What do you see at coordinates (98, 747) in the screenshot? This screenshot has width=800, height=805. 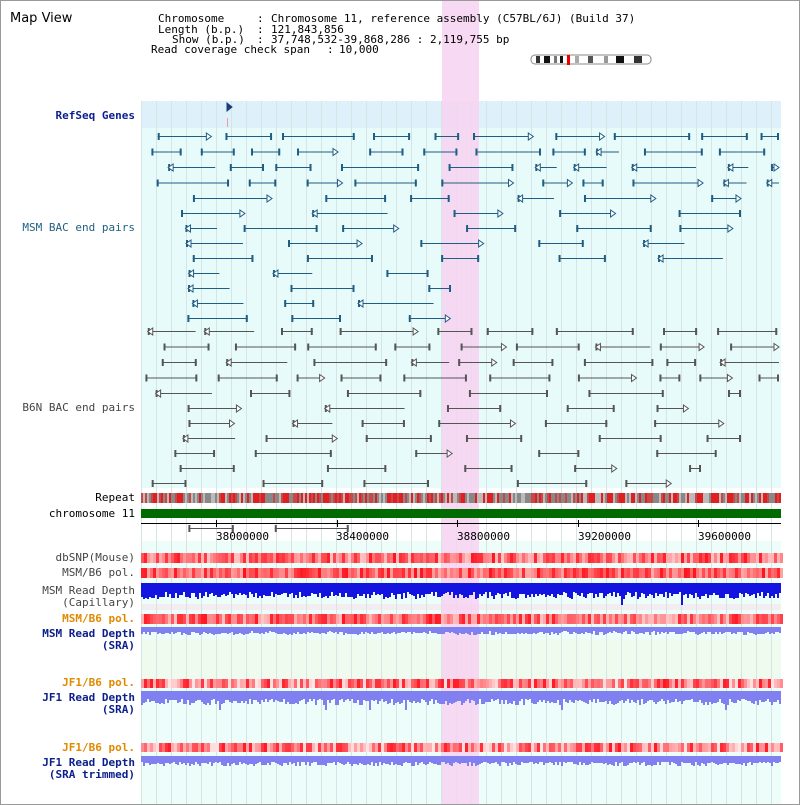 I see `track-label-jf1-b6-pol-2: JF1/B6 pol.` at bounding box center [98, 747].